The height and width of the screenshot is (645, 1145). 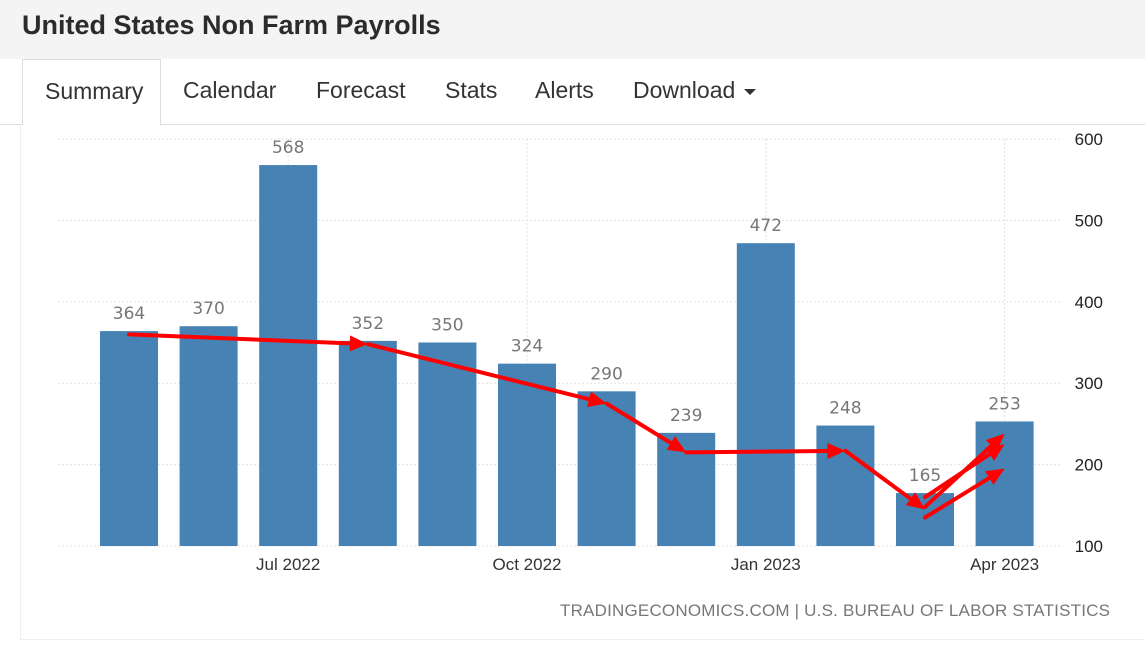 I want to click on value-label: 253, so click(x=1004, y=404).